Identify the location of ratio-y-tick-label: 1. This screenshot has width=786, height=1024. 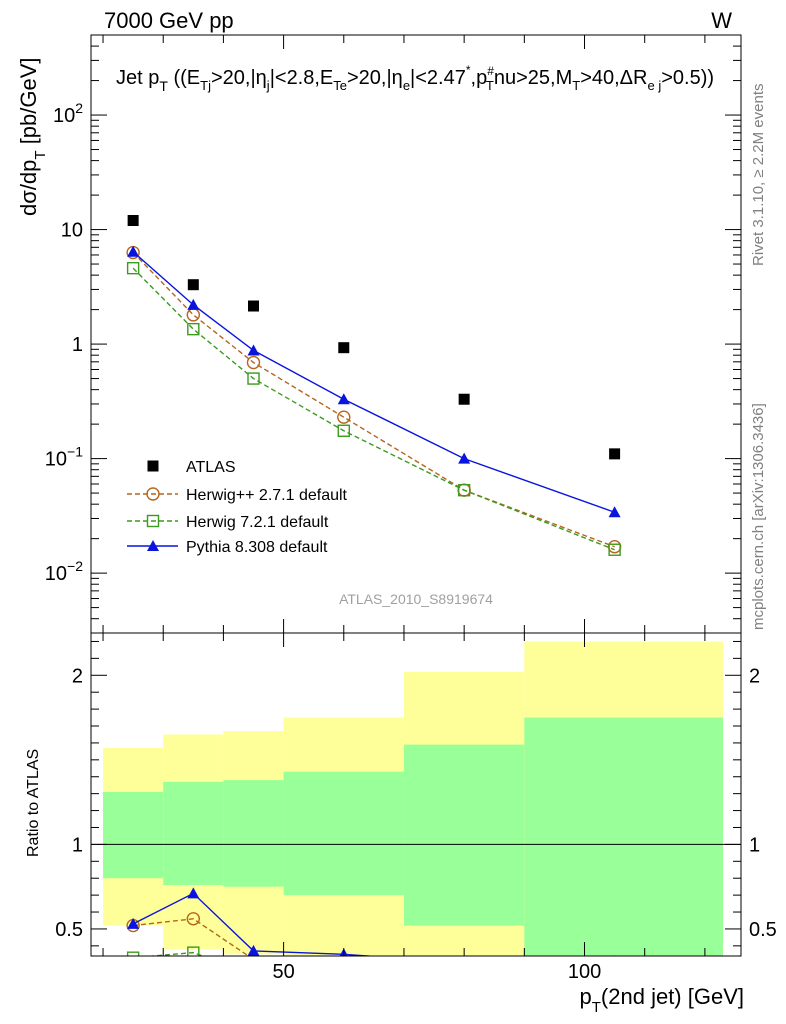
(77, 845).